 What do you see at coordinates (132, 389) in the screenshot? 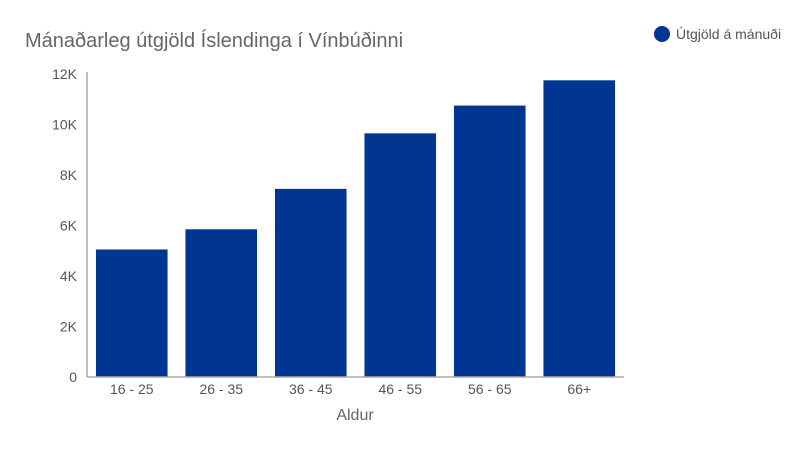
I see `x-tick-label: 16 - 25` at bounding box center [132, 389].